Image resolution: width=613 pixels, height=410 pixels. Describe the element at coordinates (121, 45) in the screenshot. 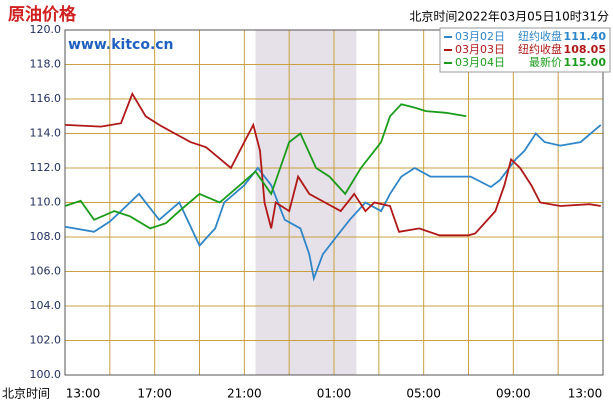

I see `chart-subtitle: www.kitco.cn` at that location.